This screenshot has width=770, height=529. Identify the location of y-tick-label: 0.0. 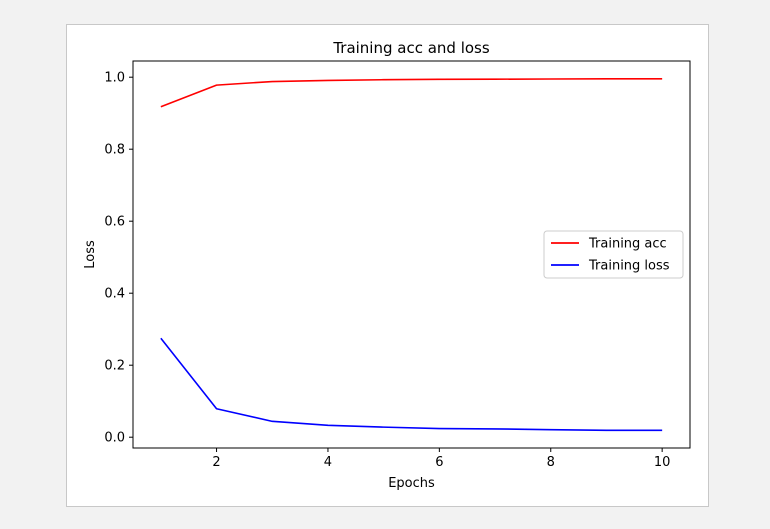
(114, 438).